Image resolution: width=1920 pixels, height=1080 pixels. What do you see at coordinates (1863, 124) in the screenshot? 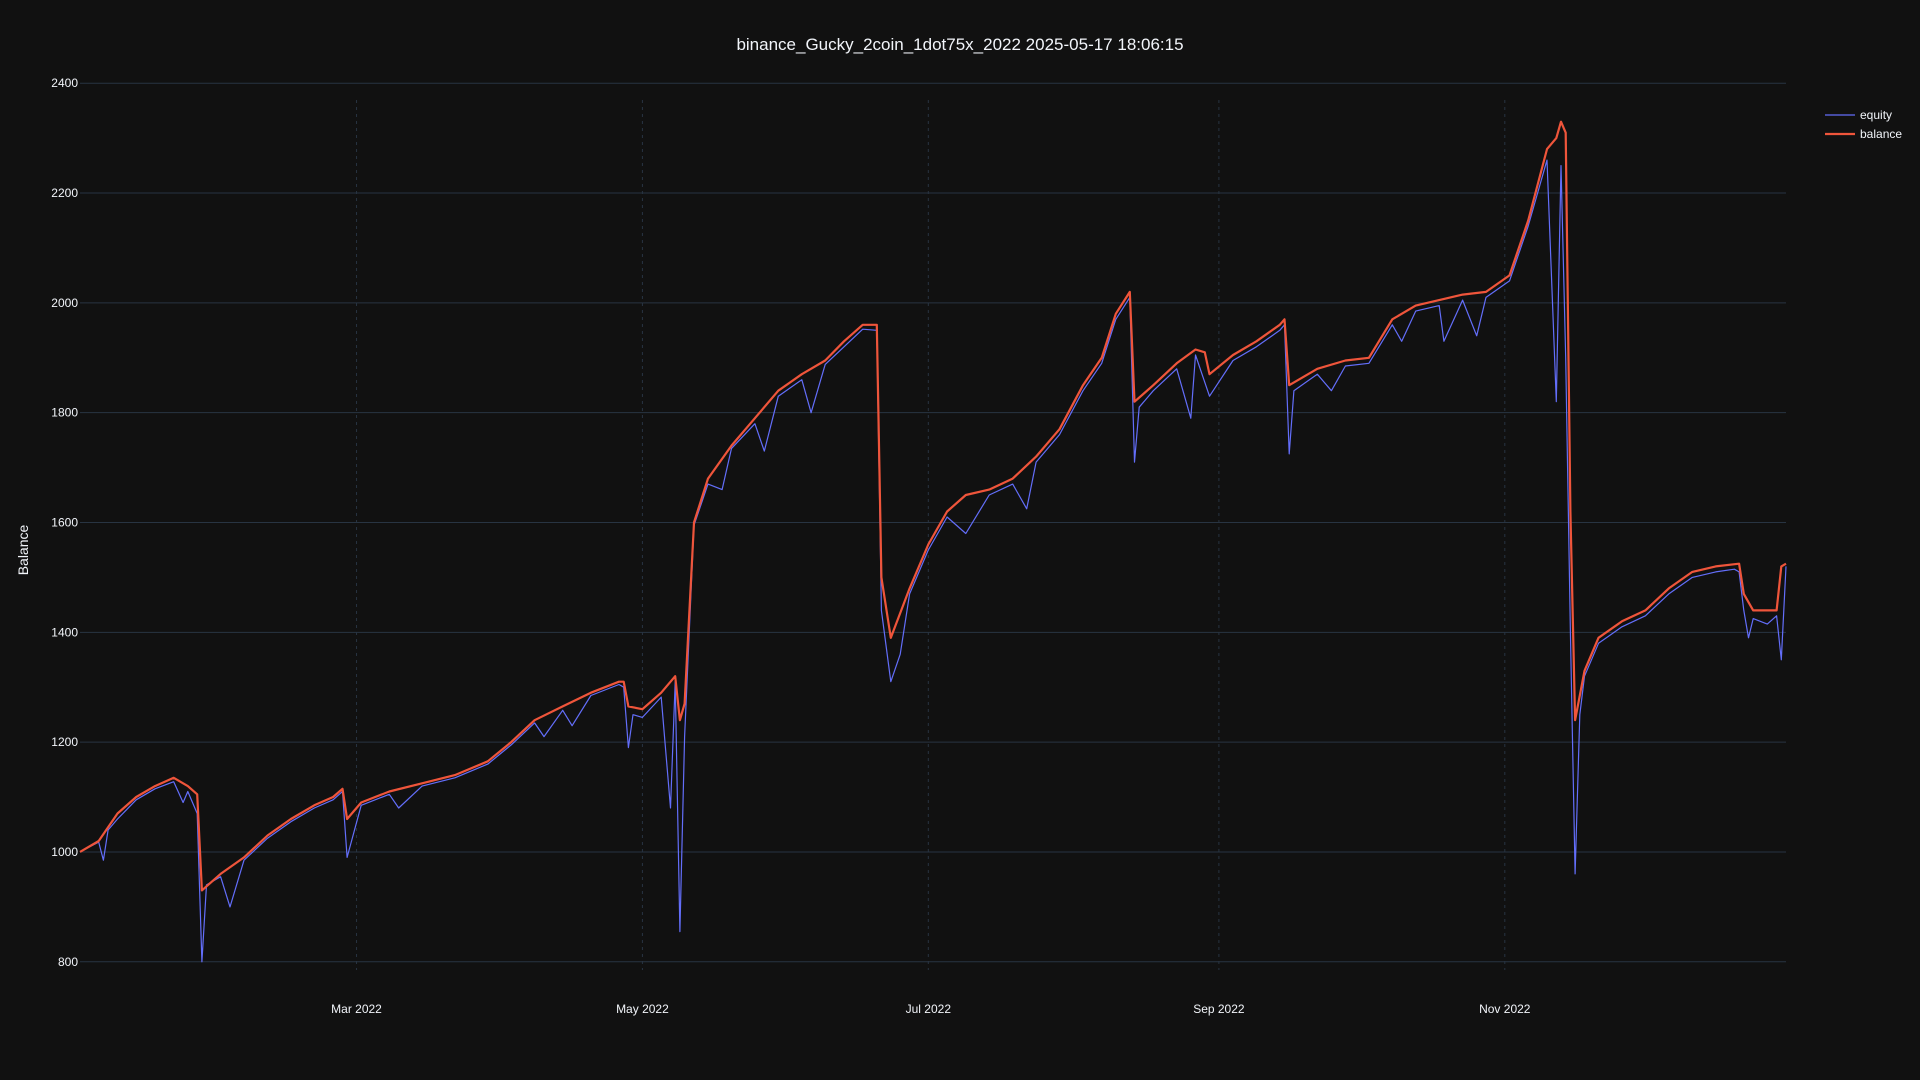
I see `legend: equity balance` at bounding box center [1863, 124].